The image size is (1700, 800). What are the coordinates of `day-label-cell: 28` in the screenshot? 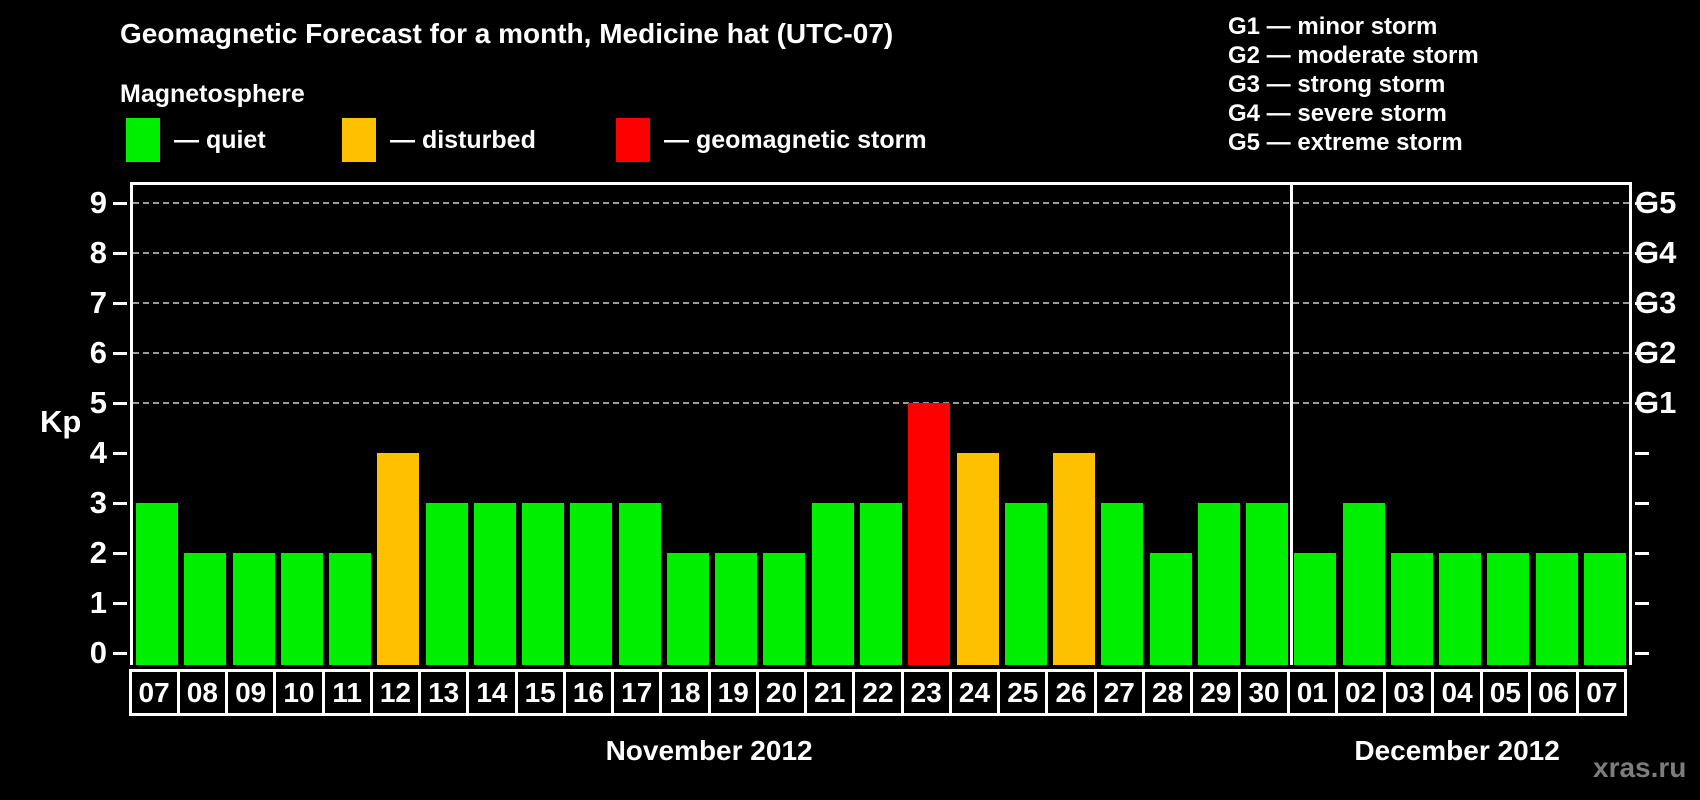 It's located at (1167, 692).